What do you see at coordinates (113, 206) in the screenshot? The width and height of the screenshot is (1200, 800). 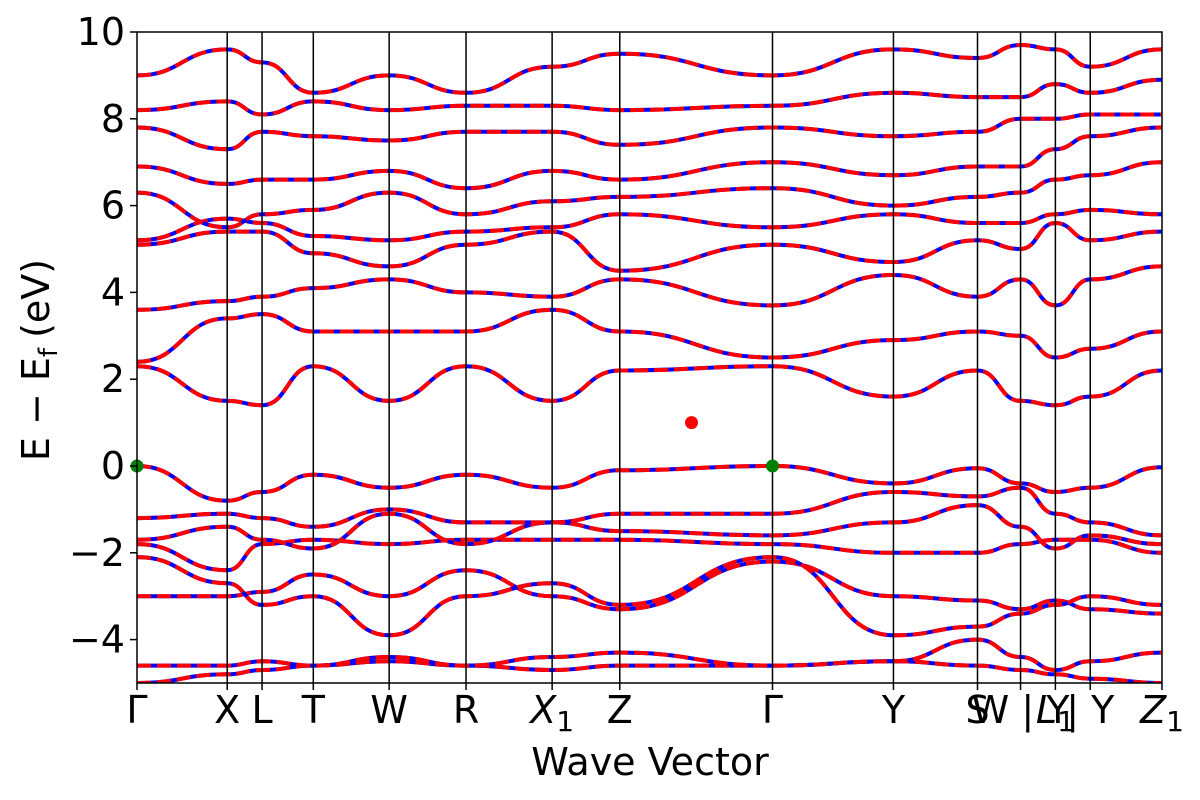 I see `y-tick-label: 6` at bounding box center [113, 206].